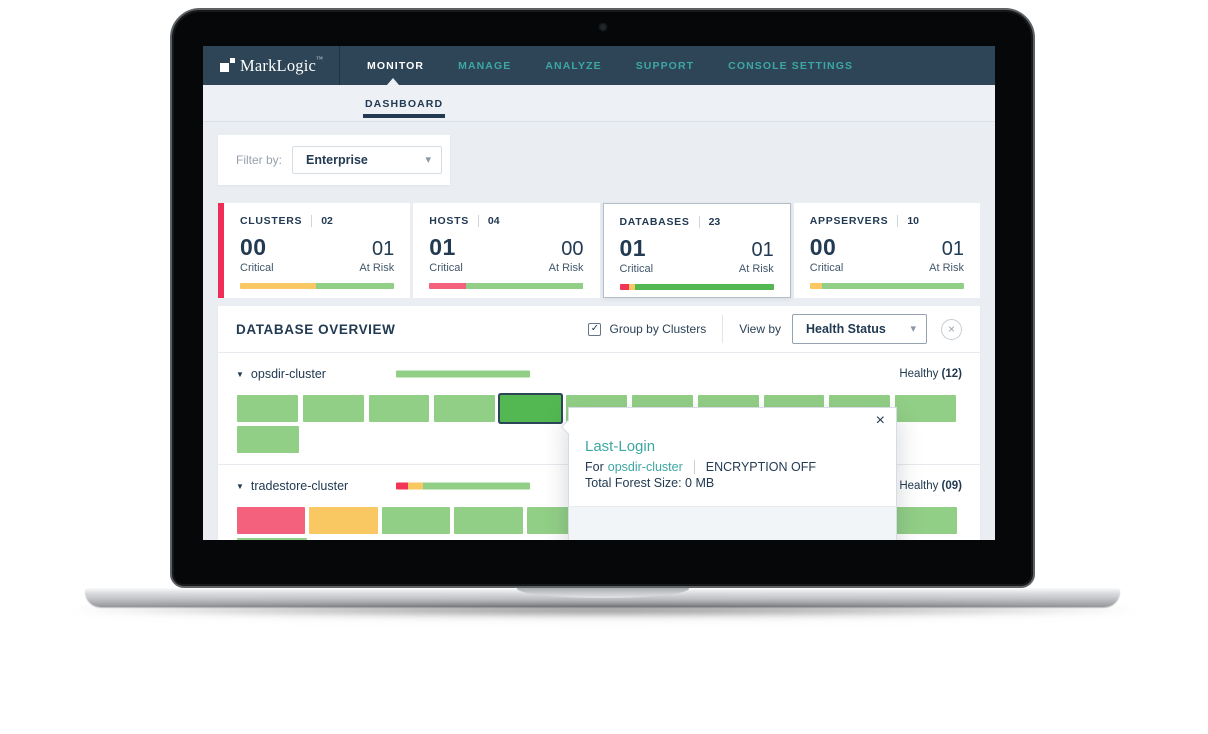 This screenshot has height=734, width=1208. I want to click on popup-forest-size: Total Forest Size: 0 MB, so click(650, 483).